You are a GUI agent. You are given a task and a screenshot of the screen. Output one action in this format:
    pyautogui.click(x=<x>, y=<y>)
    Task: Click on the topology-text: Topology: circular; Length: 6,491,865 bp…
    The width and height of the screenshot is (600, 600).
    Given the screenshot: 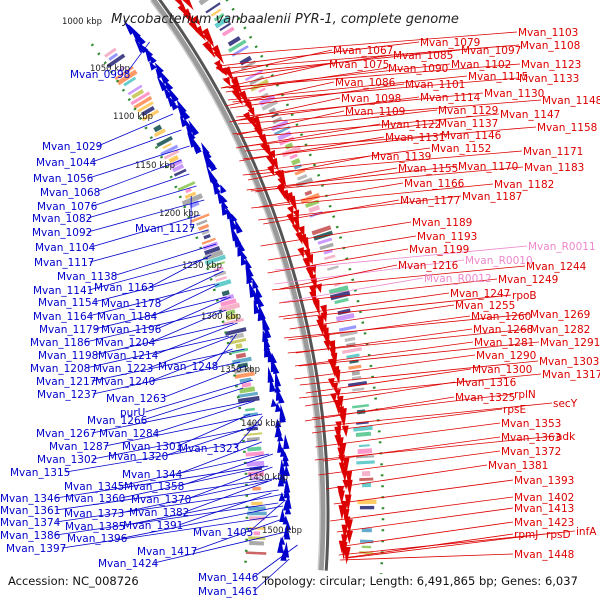 What is the action you would take?
    pyautogui.click(x=419, y=581)
    